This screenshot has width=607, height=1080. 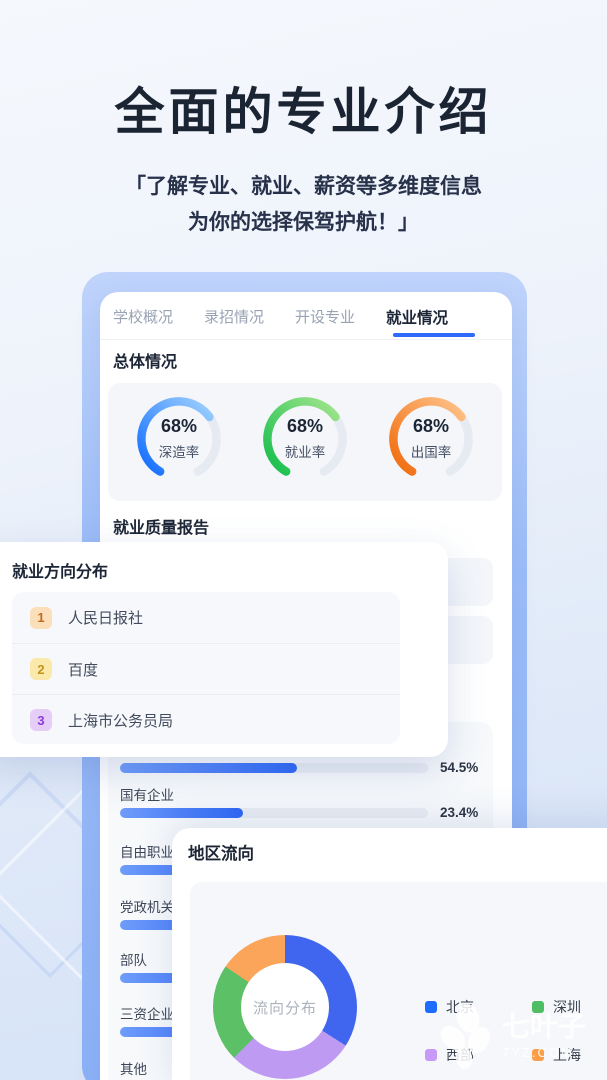 What do you see at coordinates (179, 452) in the screenshot?
I see `gauge-label: 深造率` at bounding box center [179, 452].